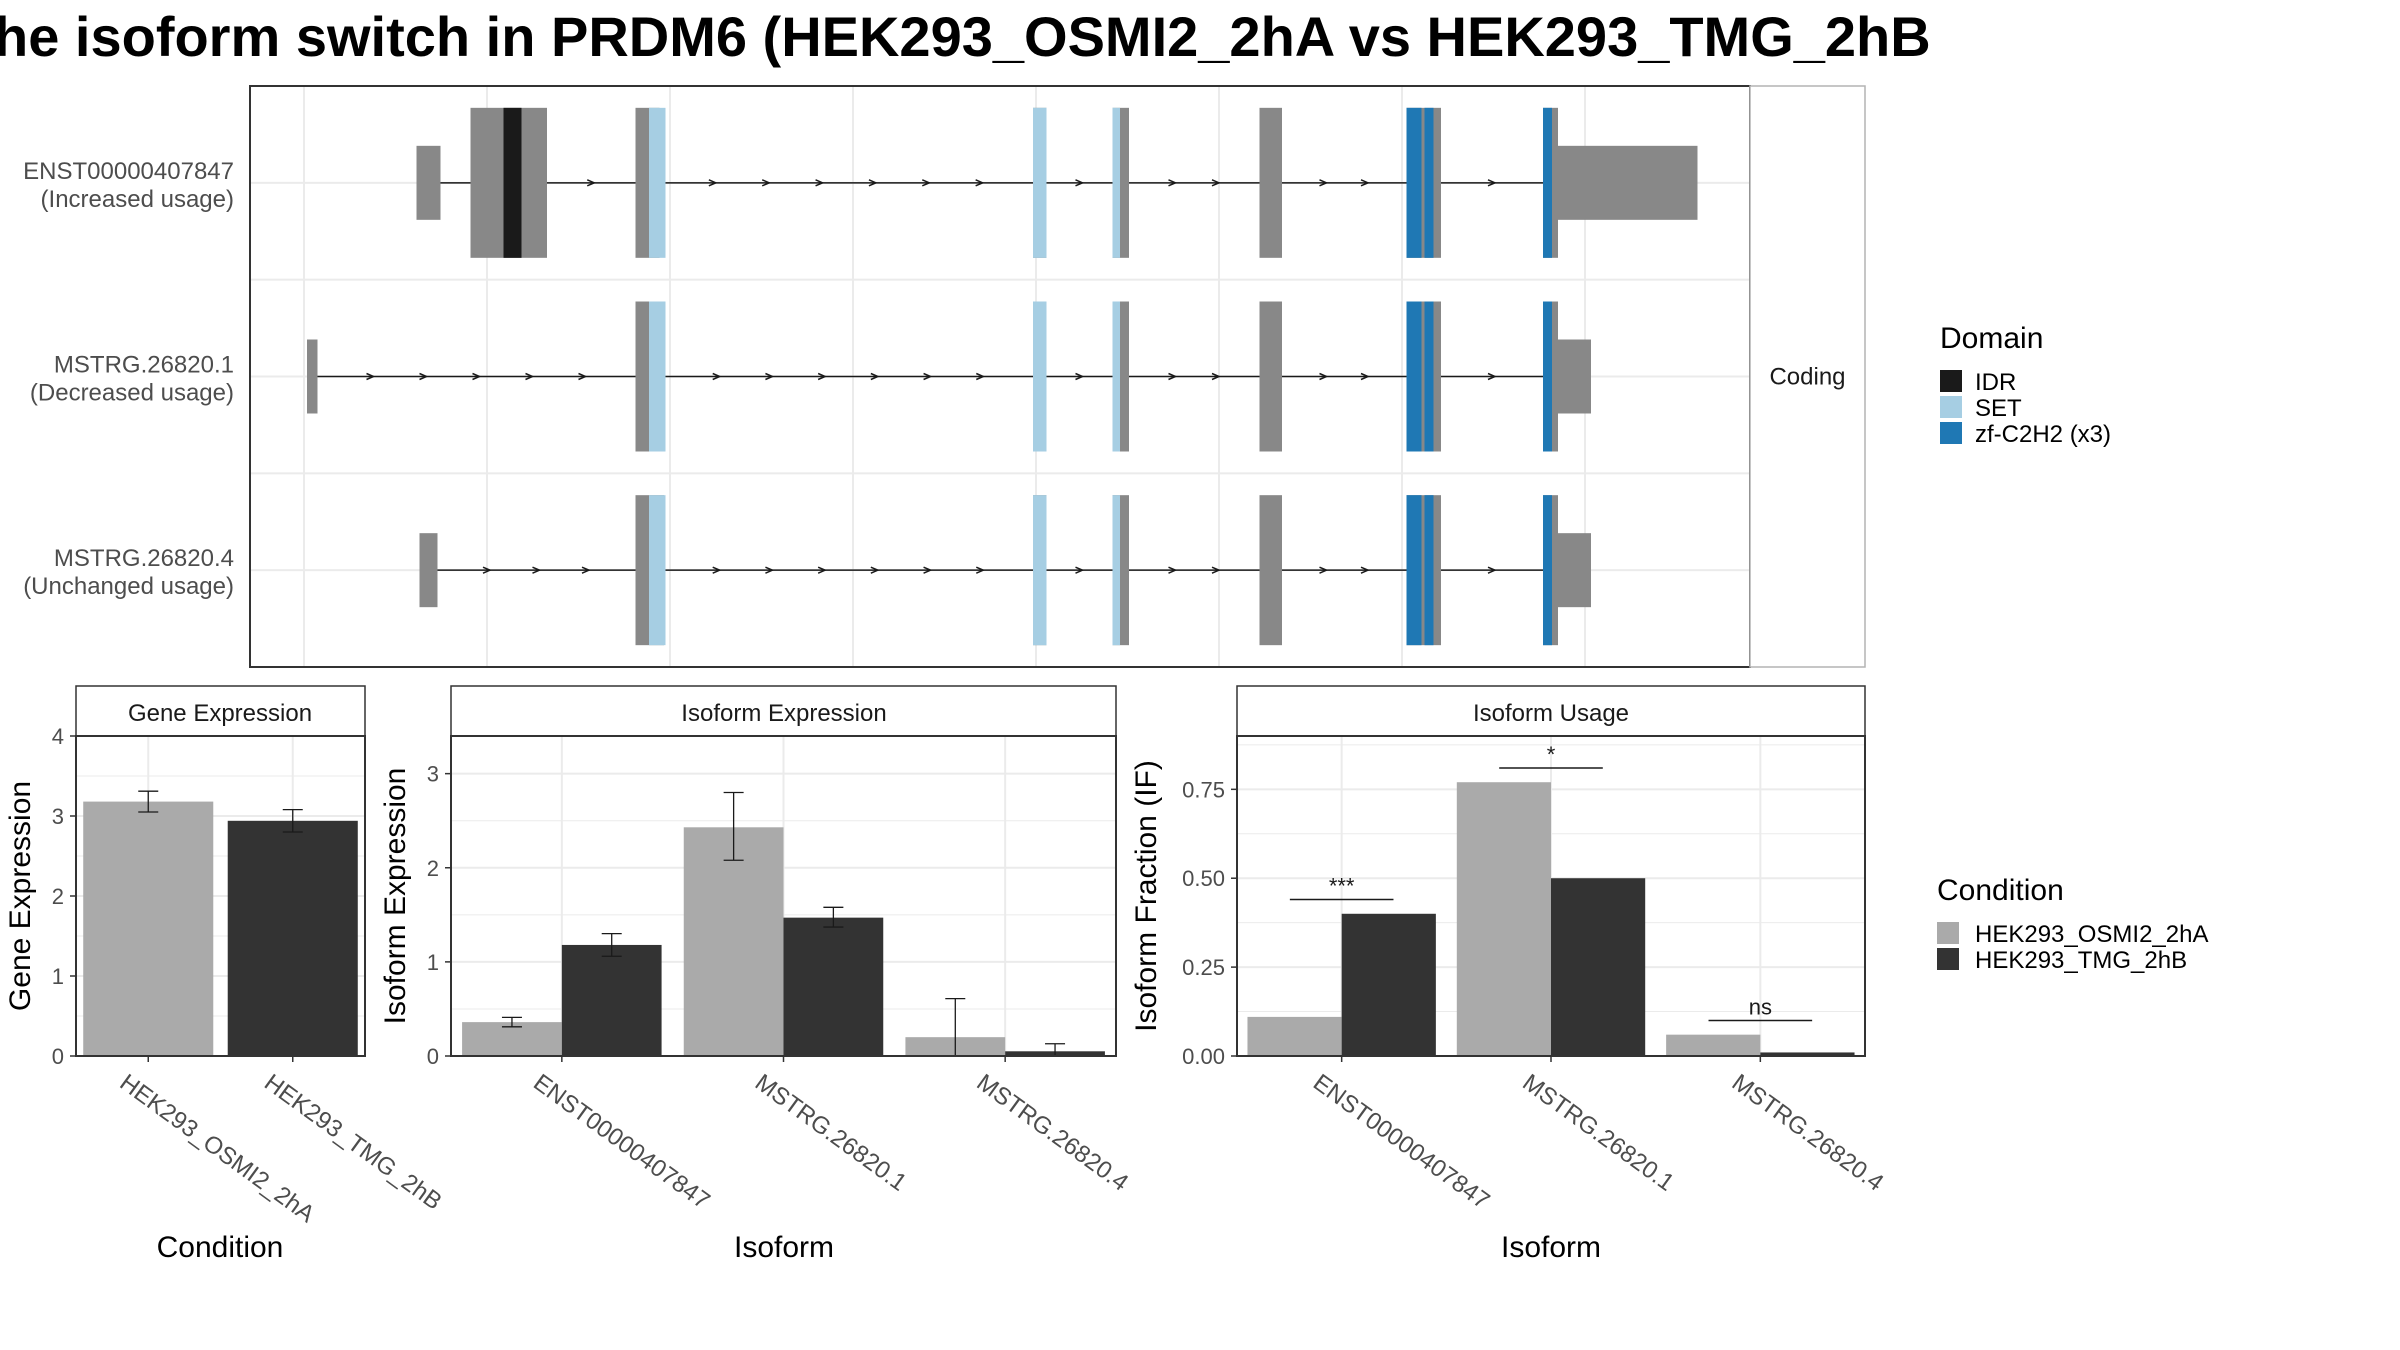 The width and height of the screenshot is (2400, 1350). What do you see at coordinates (1203, 967) in the screenshot?
I see `y-tick-label: 0.25` at bounding box center [1203, 967].